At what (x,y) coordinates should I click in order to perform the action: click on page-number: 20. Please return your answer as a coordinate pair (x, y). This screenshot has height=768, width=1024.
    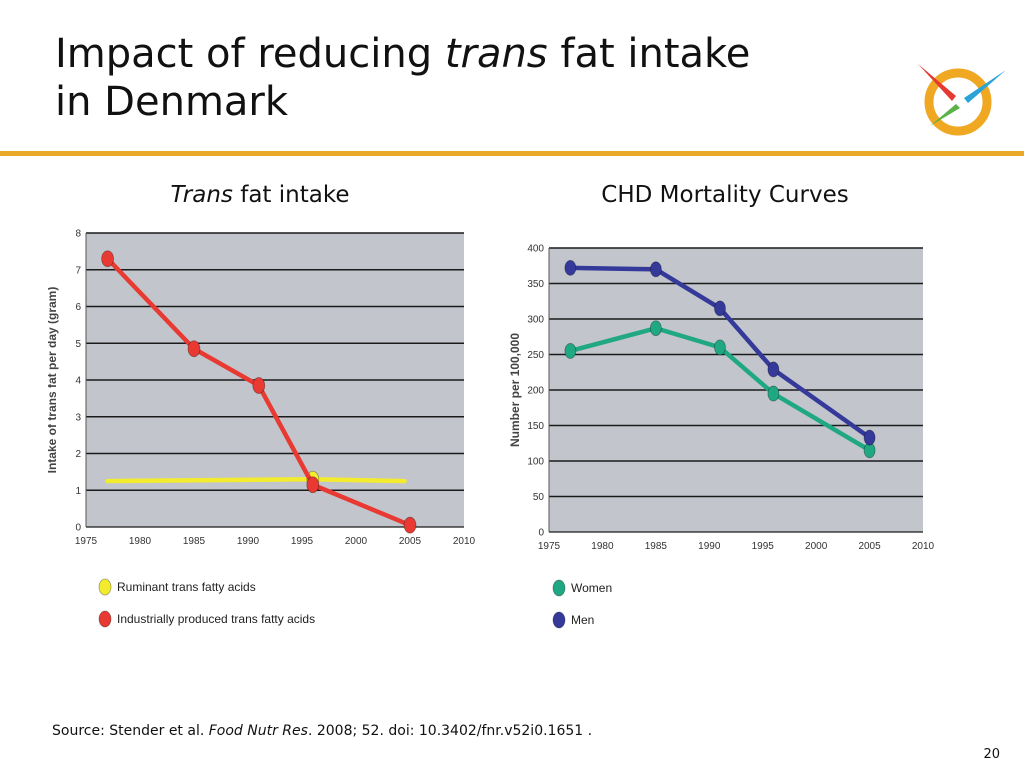
    Looking at the image, I should click on (991, 754).